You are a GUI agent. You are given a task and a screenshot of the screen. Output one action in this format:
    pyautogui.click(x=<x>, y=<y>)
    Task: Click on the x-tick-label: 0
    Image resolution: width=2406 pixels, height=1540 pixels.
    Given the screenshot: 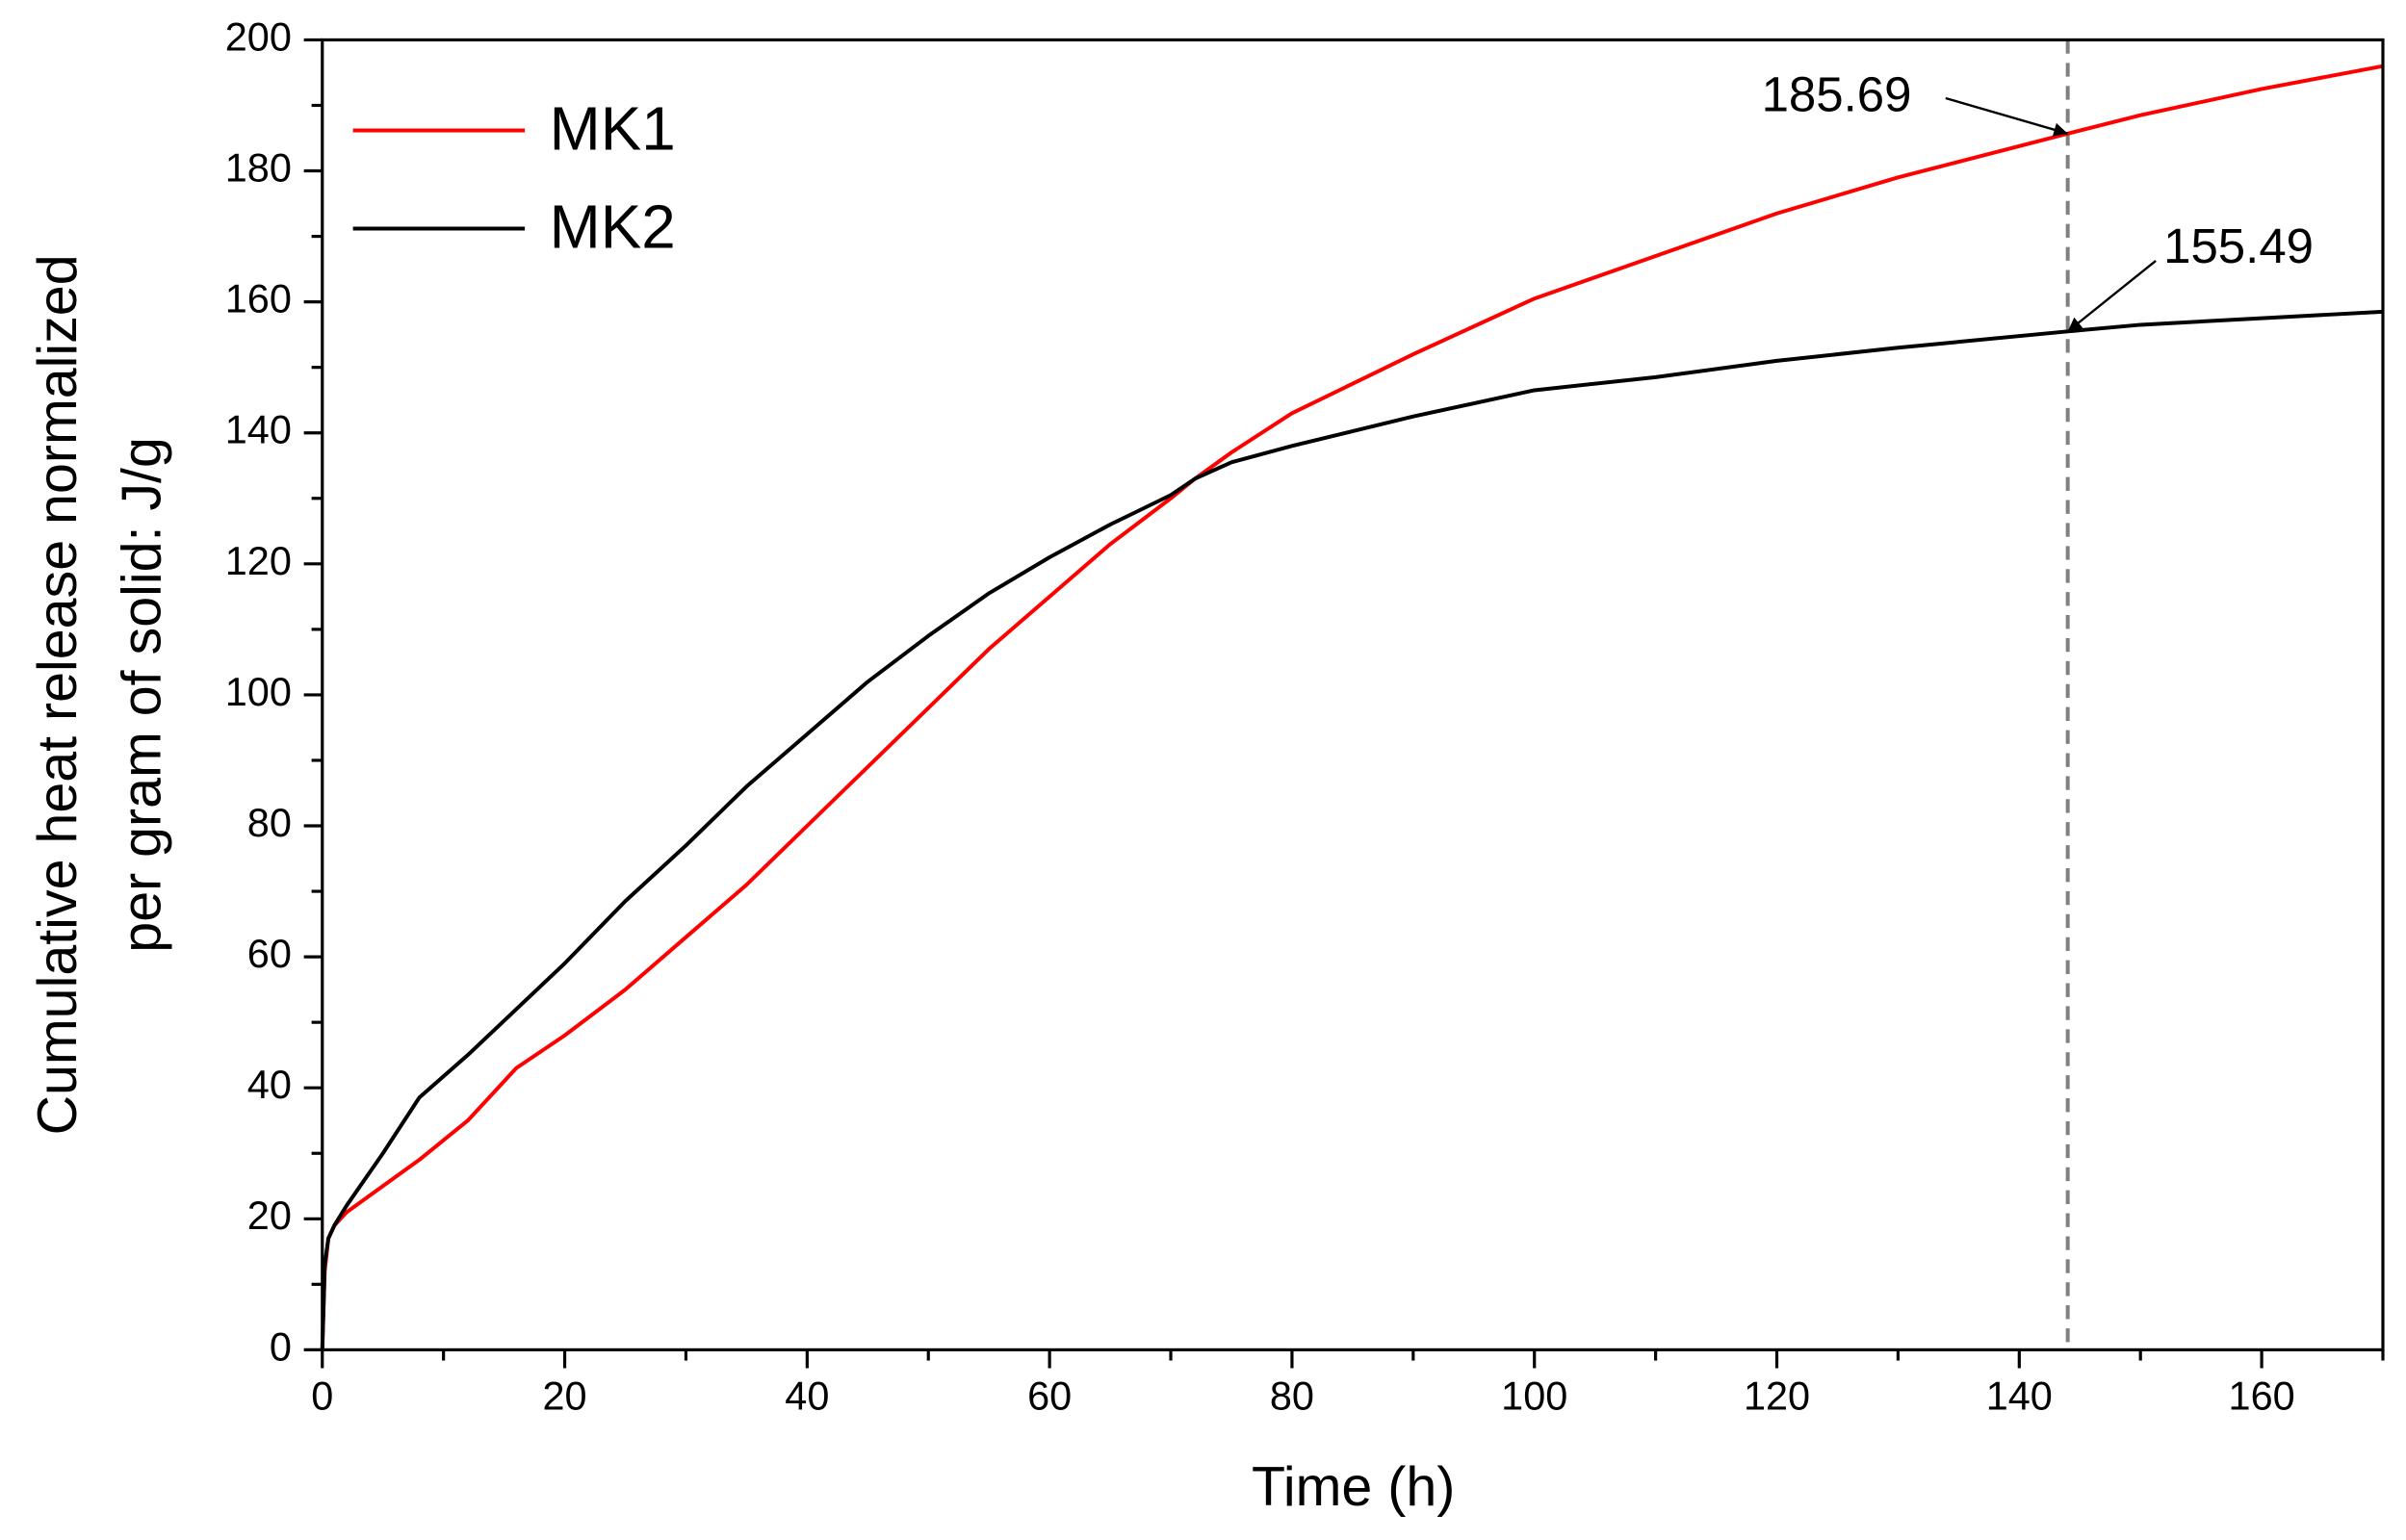 What is the action you would take?
    pyautogui.click(x=322, y=1395)
    